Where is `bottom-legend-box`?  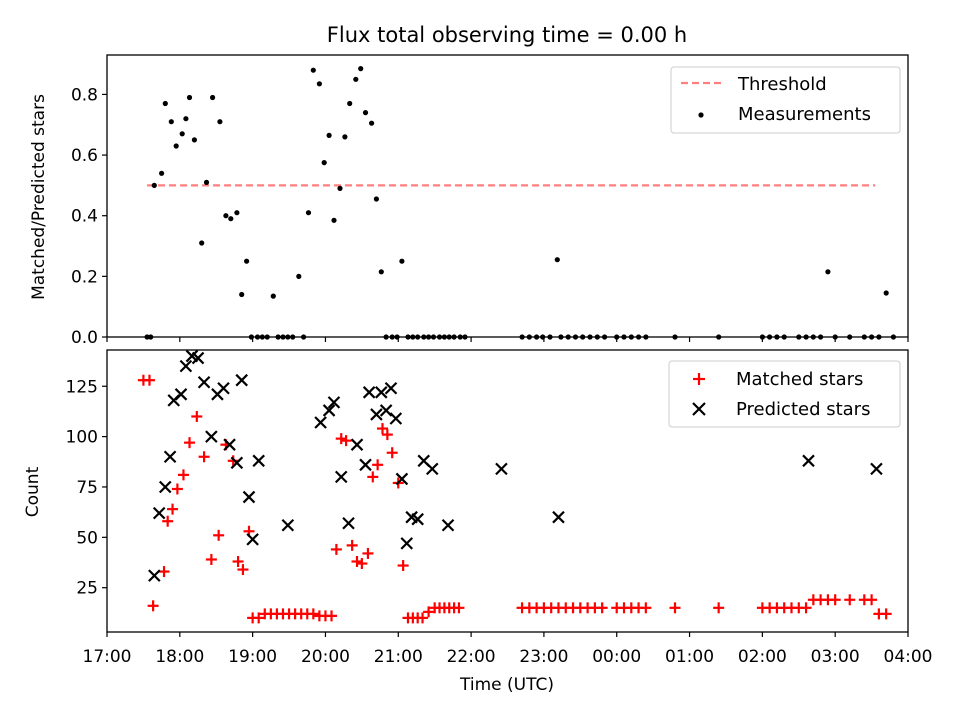
bottom-legend-box is located at coordinates (784, 394).